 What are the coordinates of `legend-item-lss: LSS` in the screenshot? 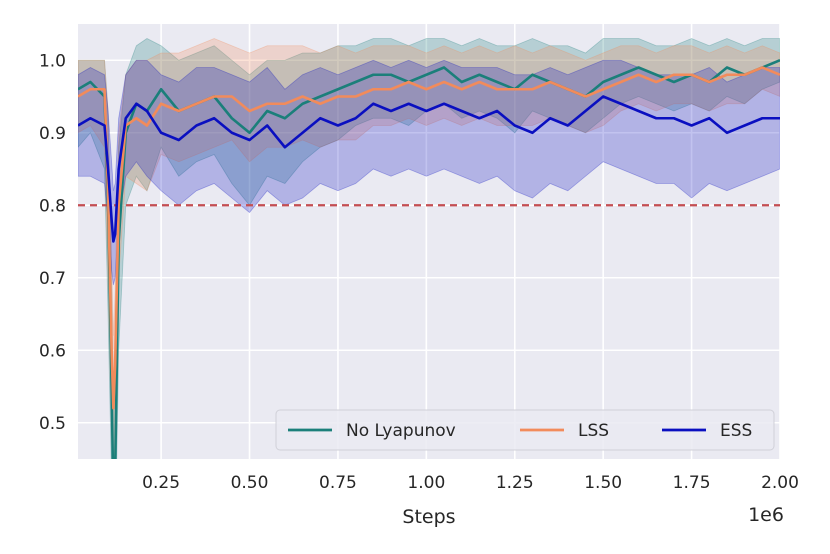 It's located at (564, 431).